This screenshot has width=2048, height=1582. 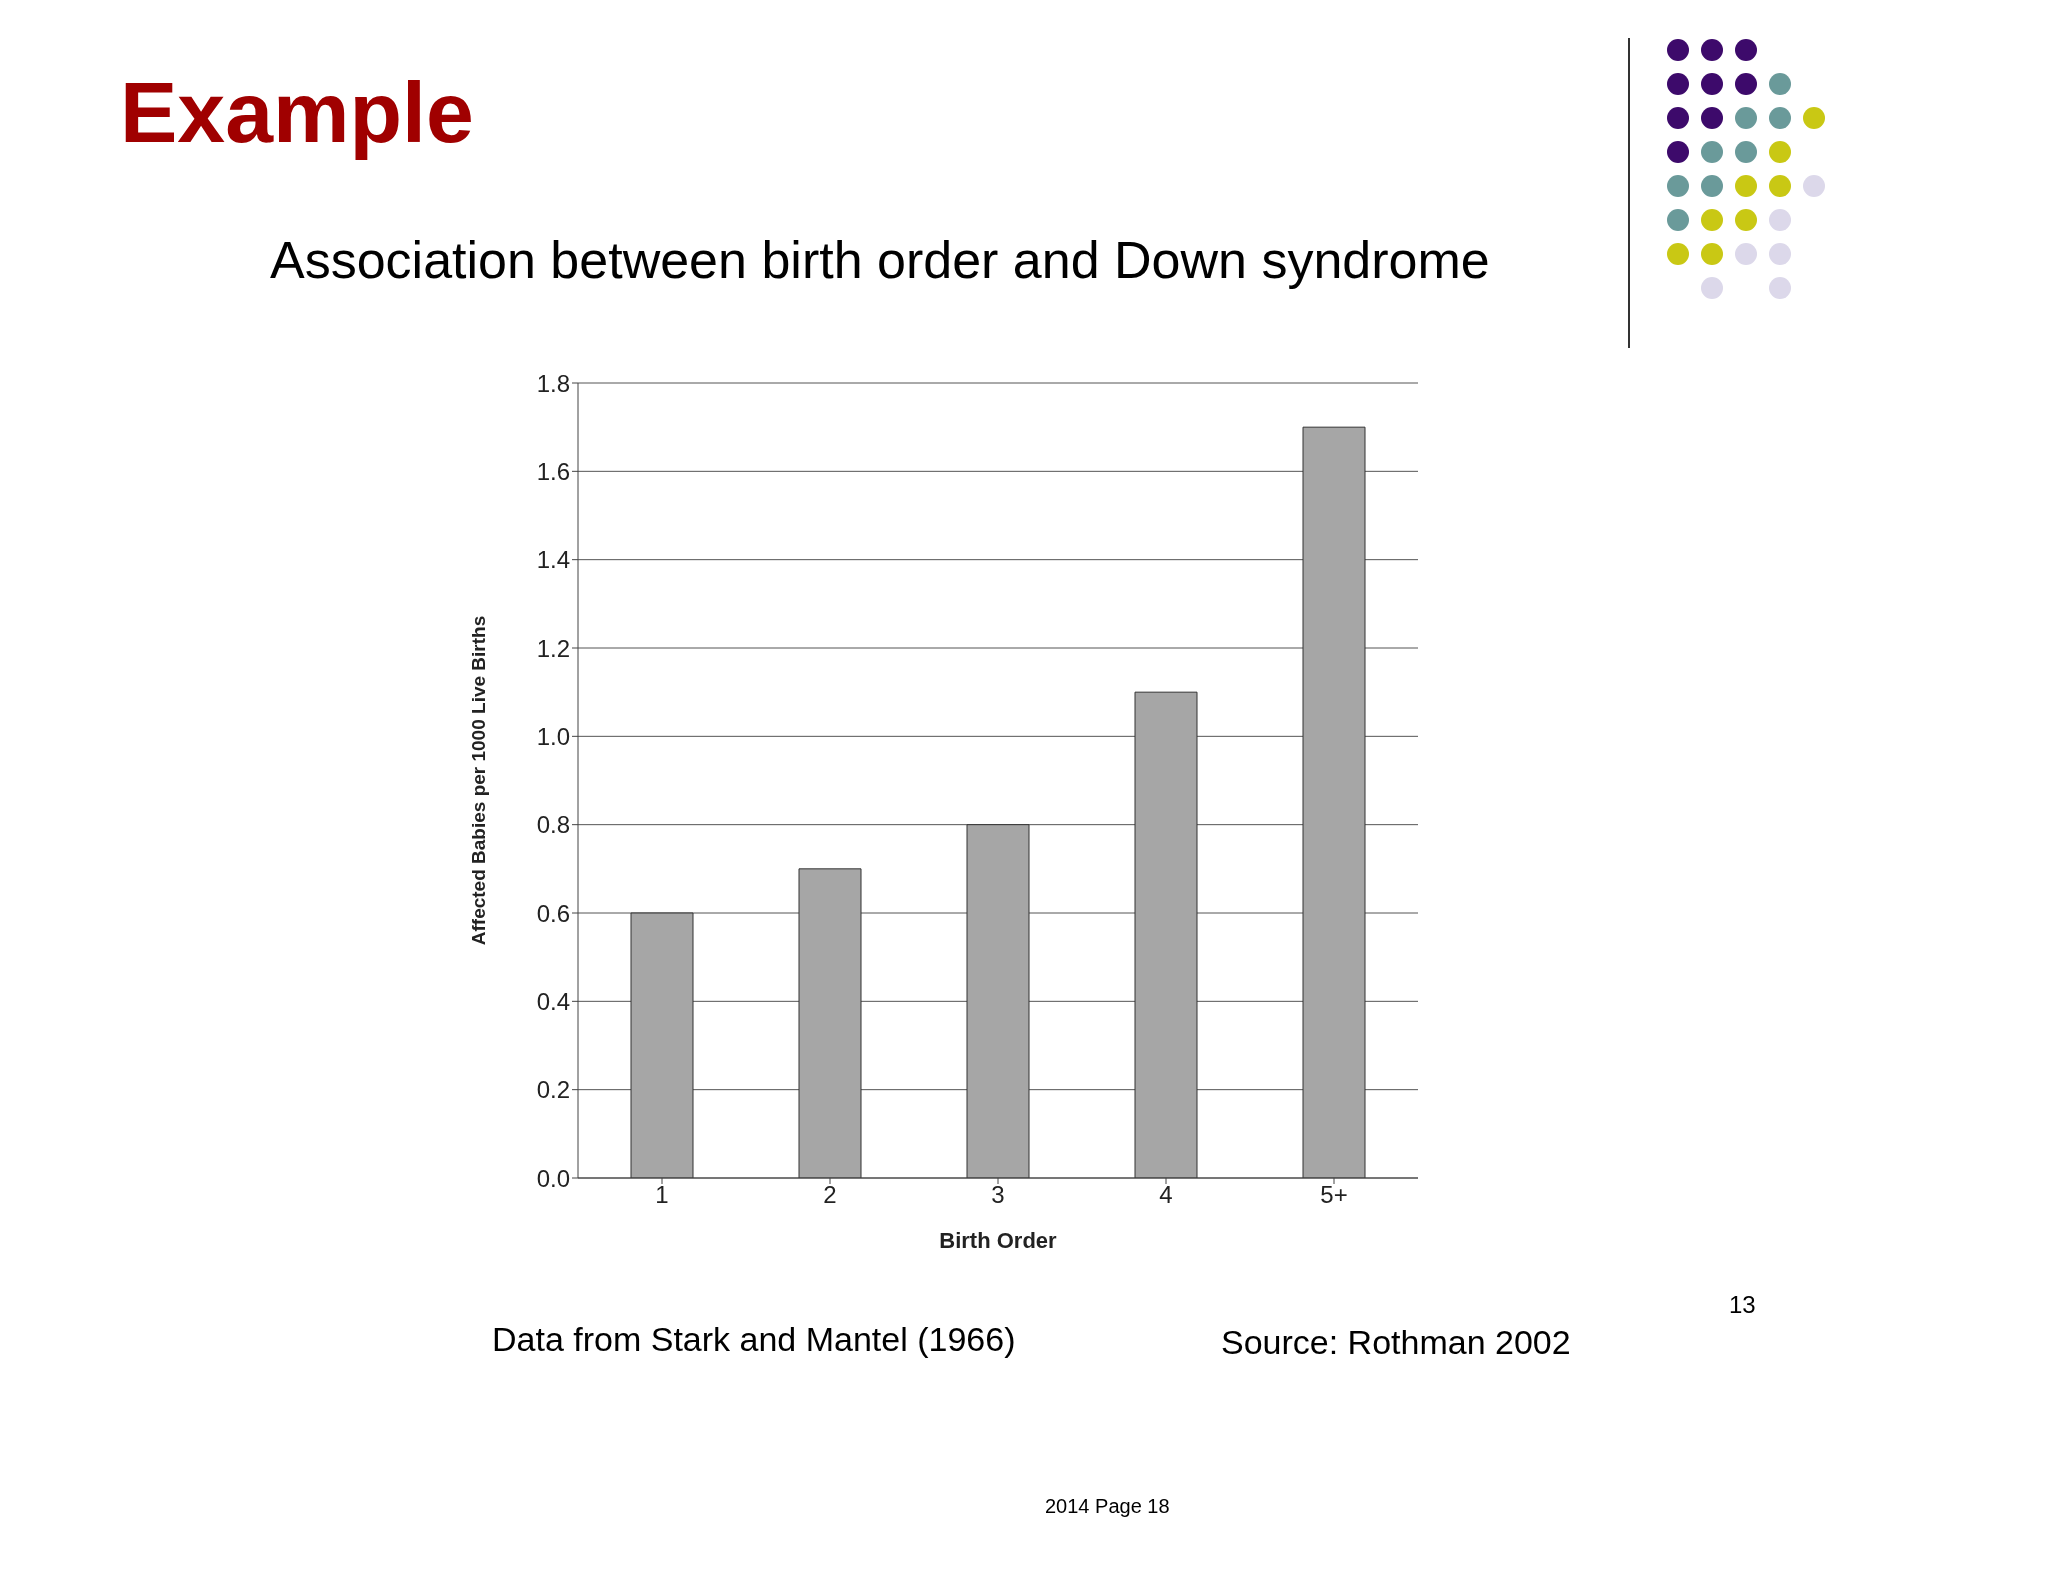 What do you see at coordinates (998, 1195) in the screenshot?
I see `x-tick-label: 3` at bounding box center [998, 1195].